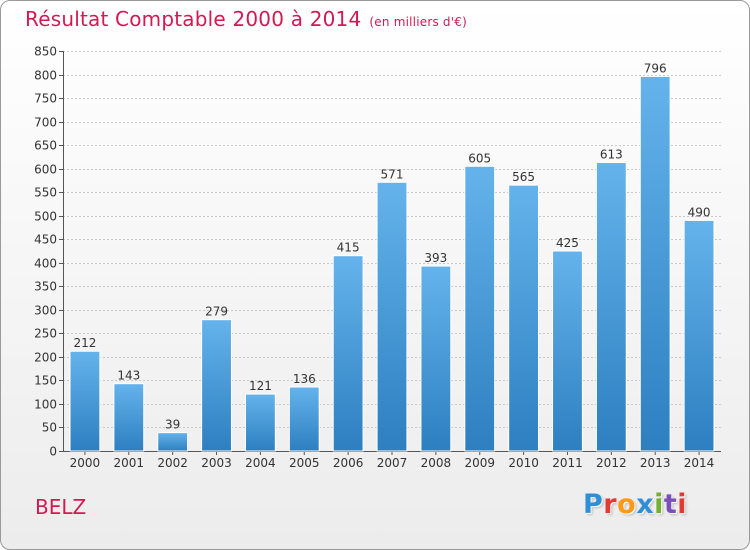 The image size is (750, 550). What do you see at coordinates (45, 405) in the screenshot?
I see `y-tick-label: 100` at bounding box center [45, 405].